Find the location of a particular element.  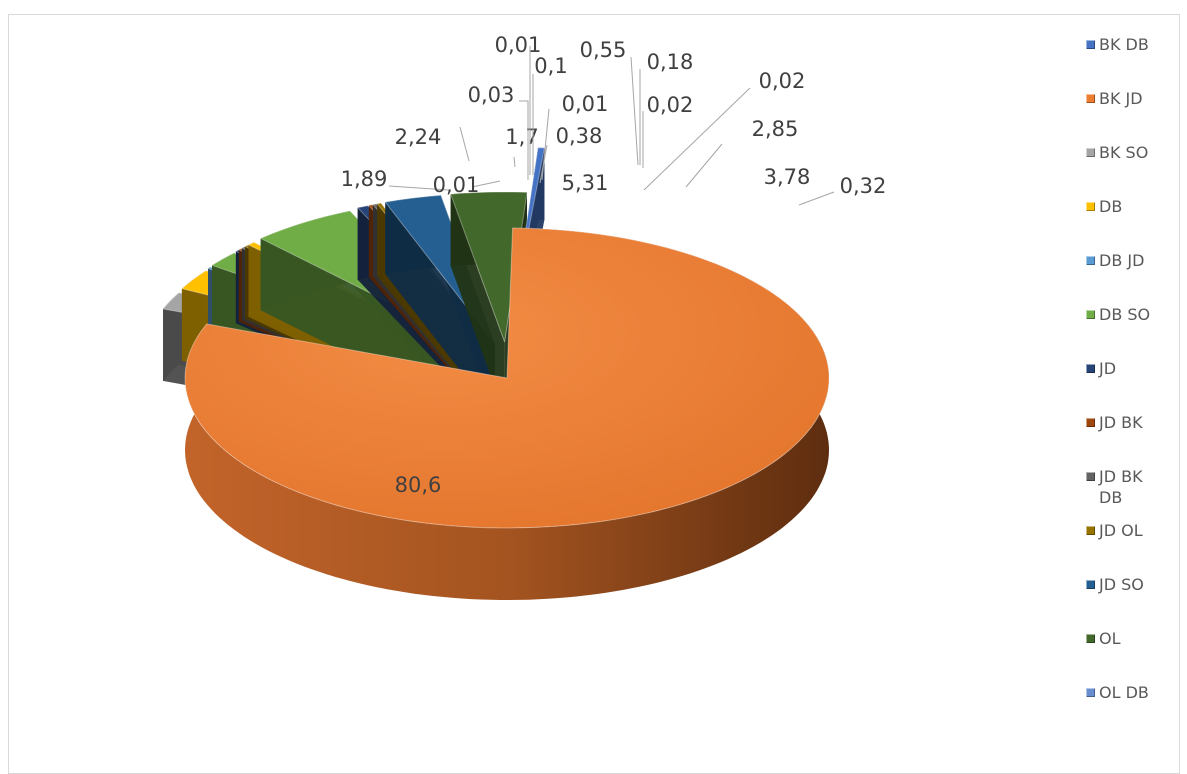

data-label: 3,78 is located at coordinates (787, 177).